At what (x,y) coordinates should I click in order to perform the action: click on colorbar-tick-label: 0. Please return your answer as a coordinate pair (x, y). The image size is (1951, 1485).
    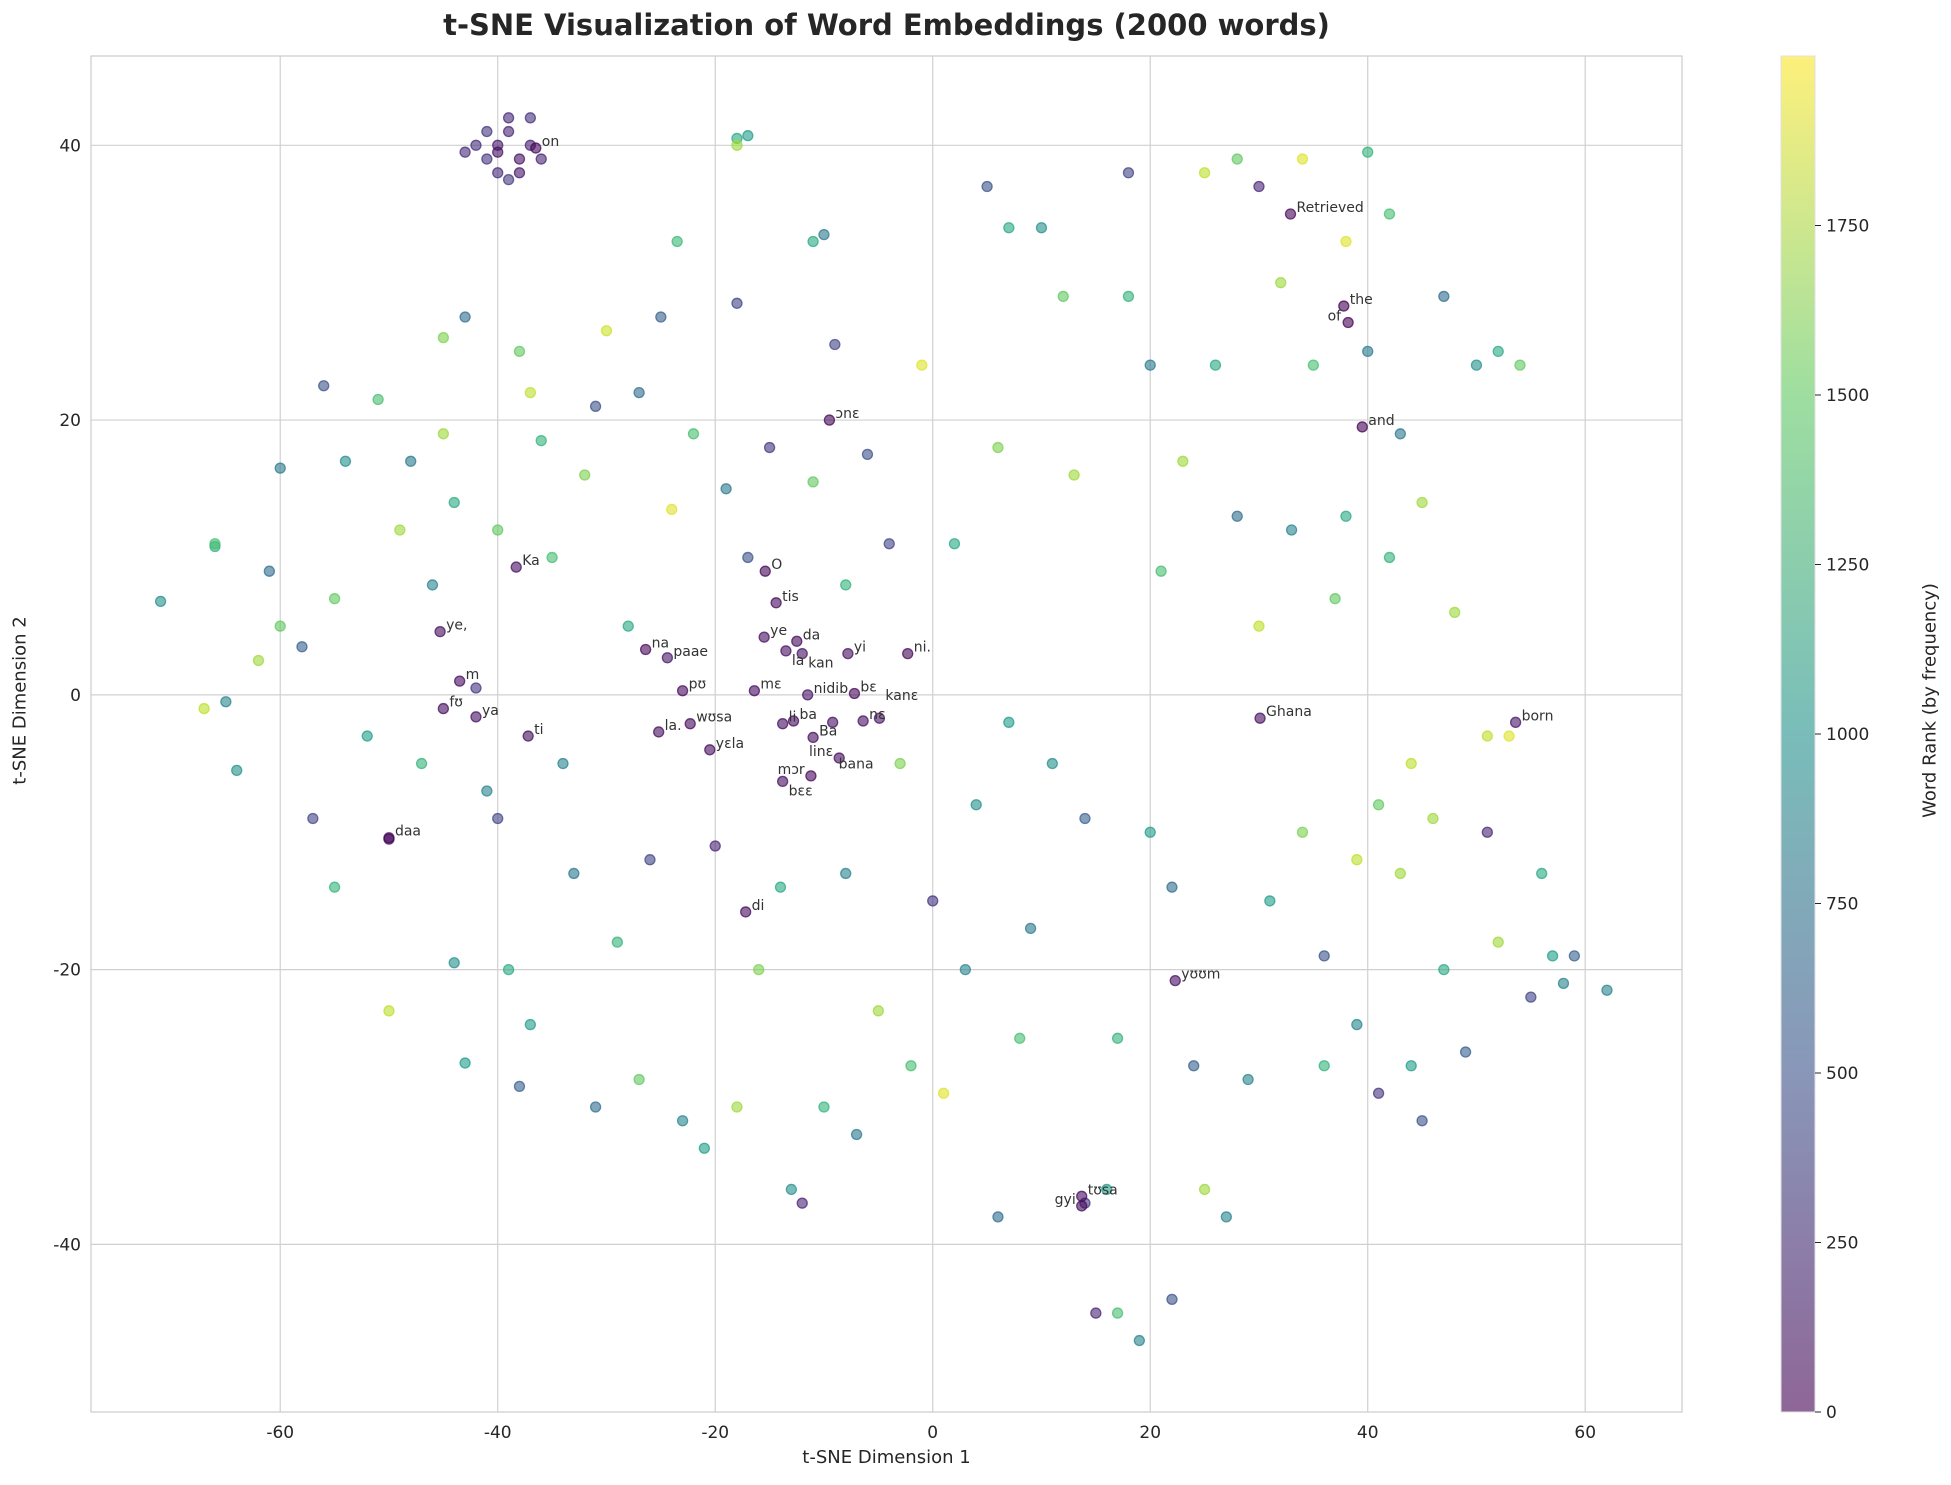
    Looking at the image, I should click on (1831, 1413).